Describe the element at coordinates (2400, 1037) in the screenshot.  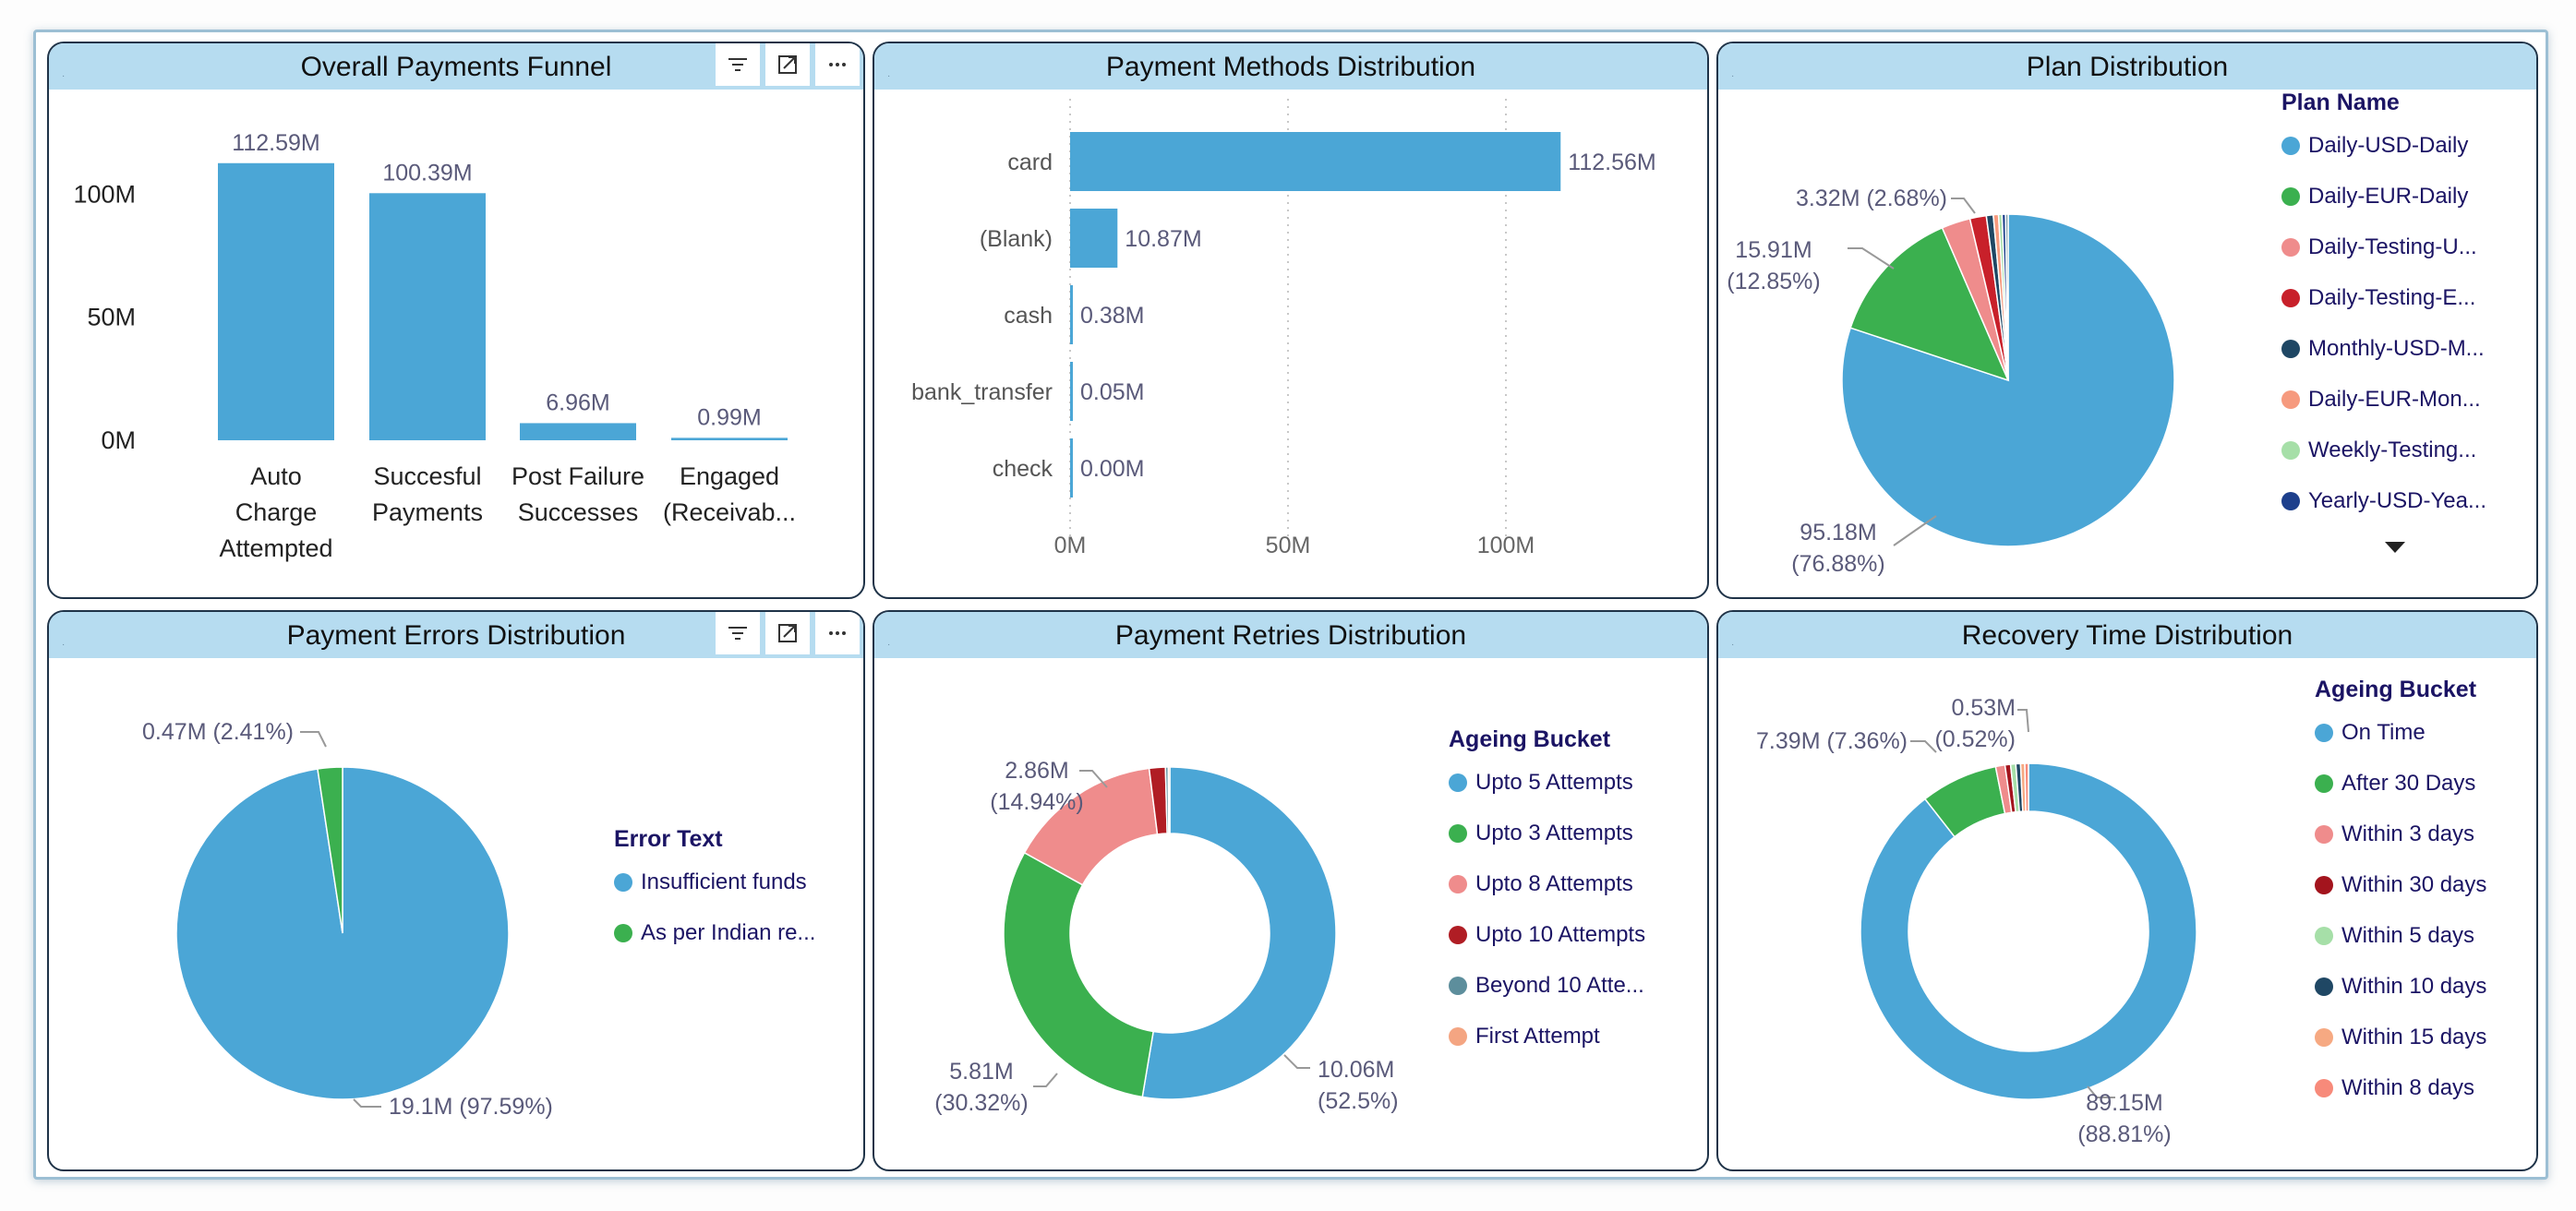
I see `legend-item: Within 15 days` at that location.